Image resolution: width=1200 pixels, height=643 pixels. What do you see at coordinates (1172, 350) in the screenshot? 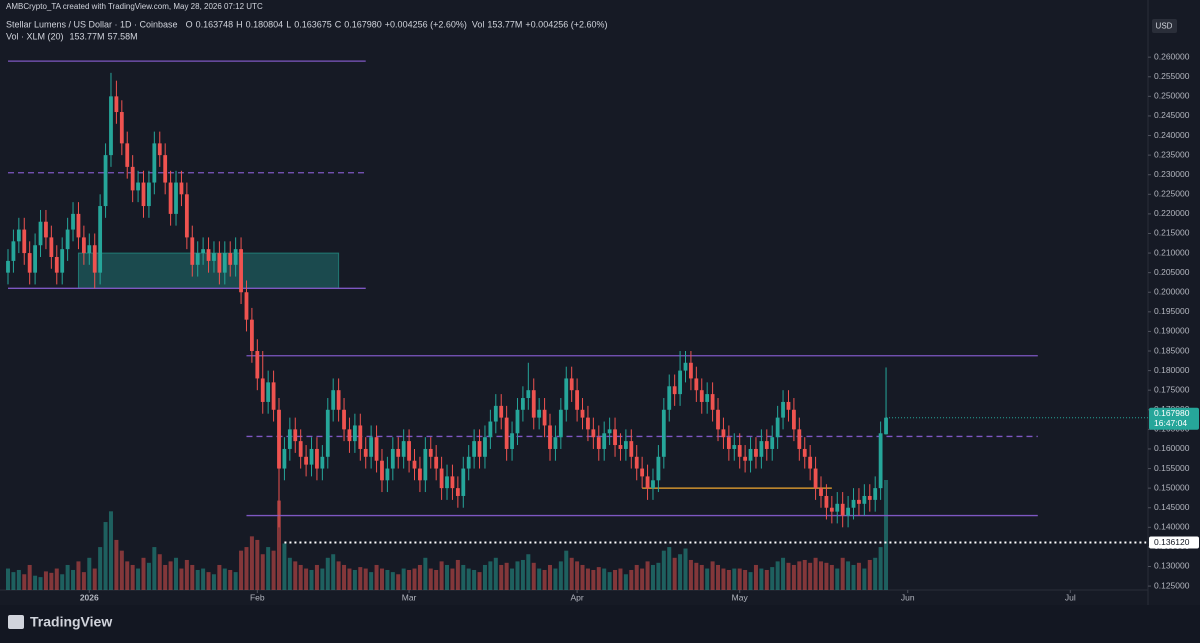
I see `y-tick-label: 0.185000` at bounding box center [1172, 350].